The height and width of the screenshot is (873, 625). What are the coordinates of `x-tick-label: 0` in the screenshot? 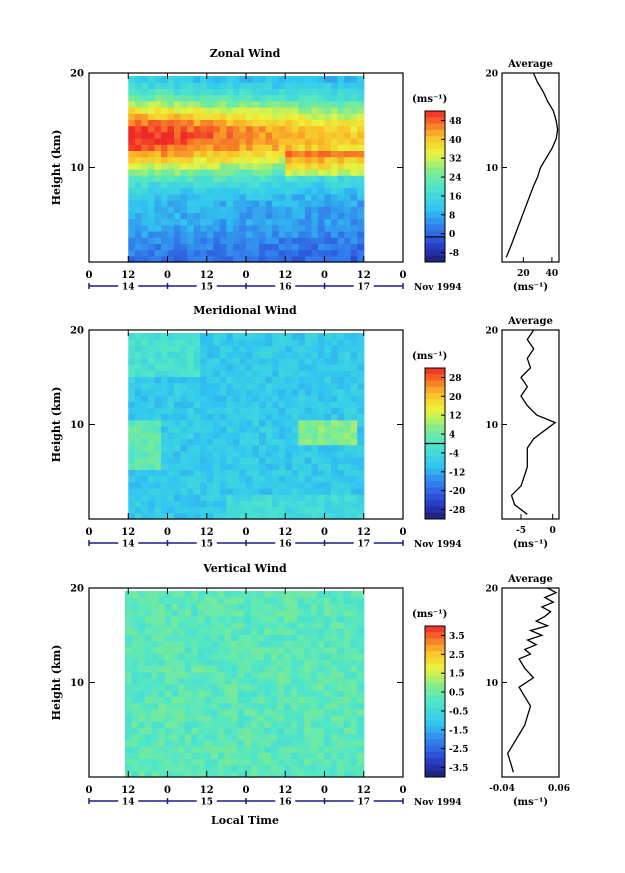 It's located at (324, 790).